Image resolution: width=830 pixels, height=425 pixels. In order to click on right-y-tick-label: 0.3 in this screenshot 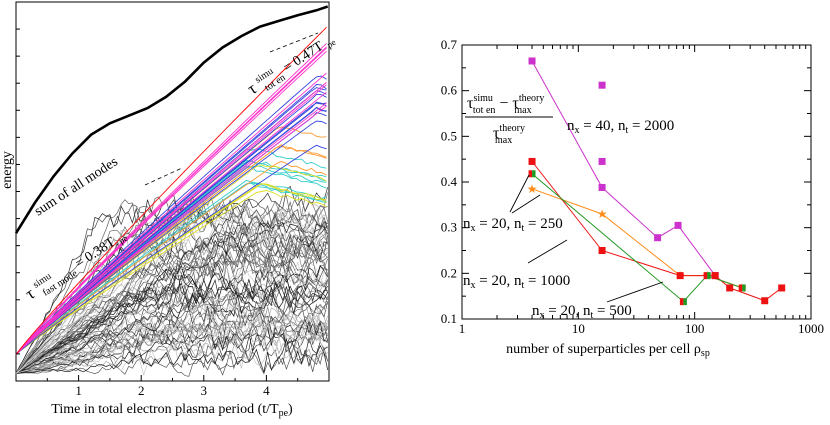, I will do `click(449, 227)`.